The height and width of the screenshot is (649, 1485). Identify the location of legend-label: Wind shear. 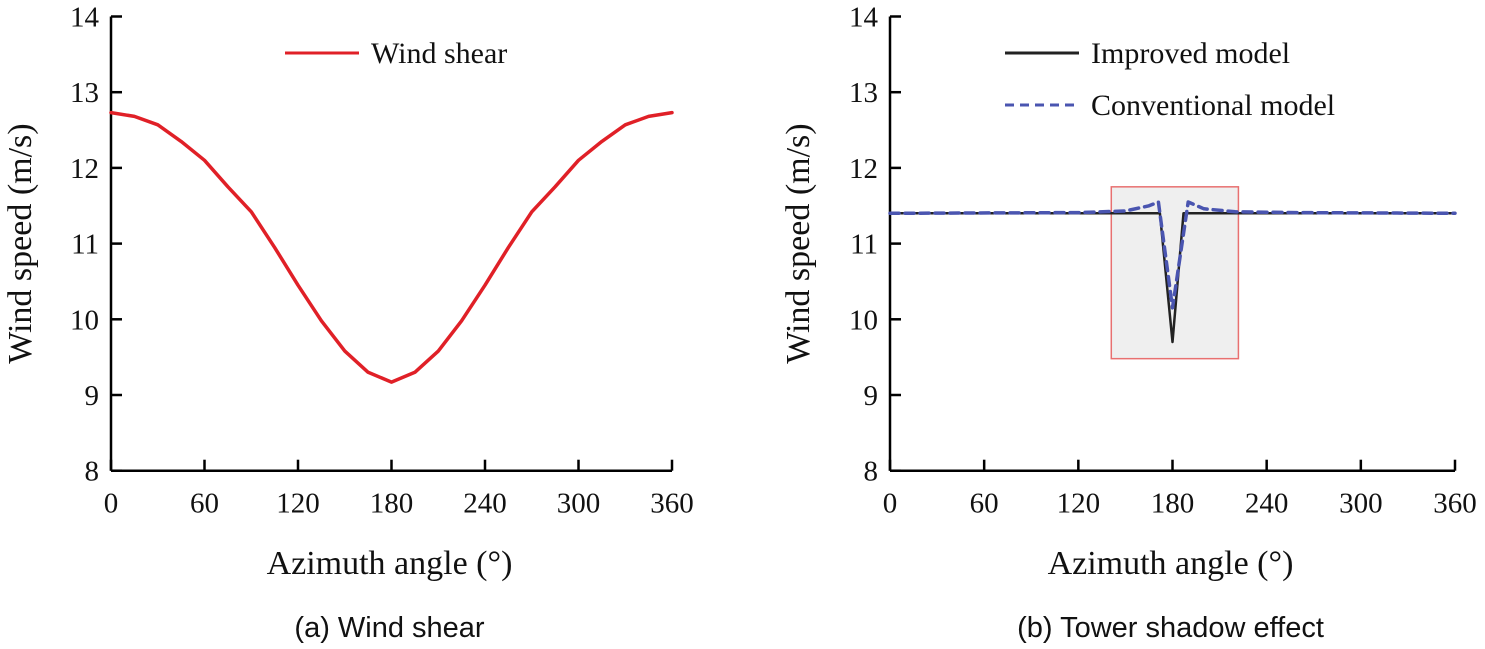
(439, 53).